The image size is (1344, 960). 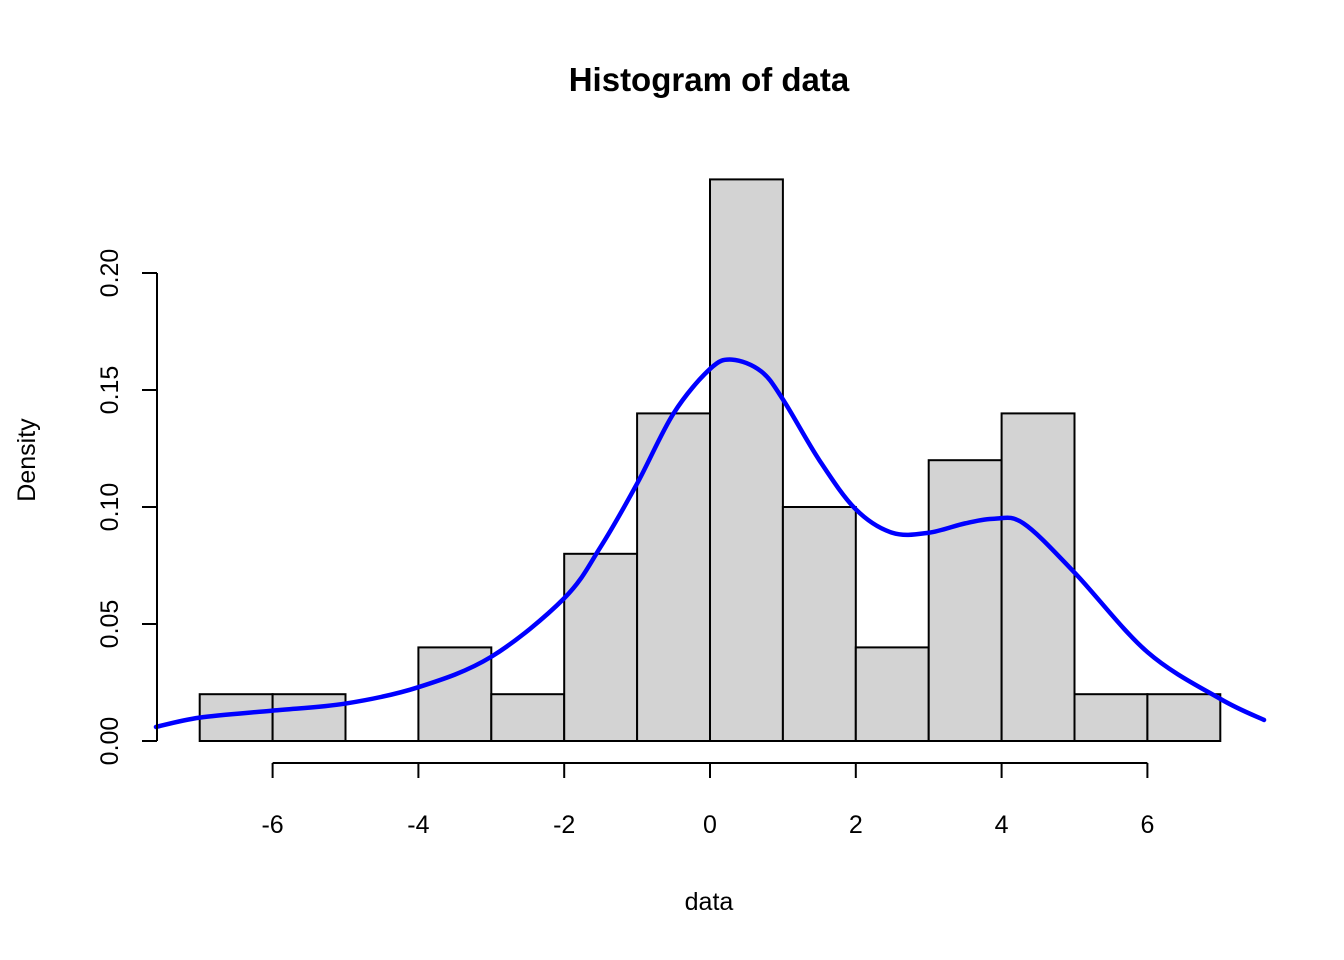 I want to click on x-axis-label: data, so click(x=709, y=902).